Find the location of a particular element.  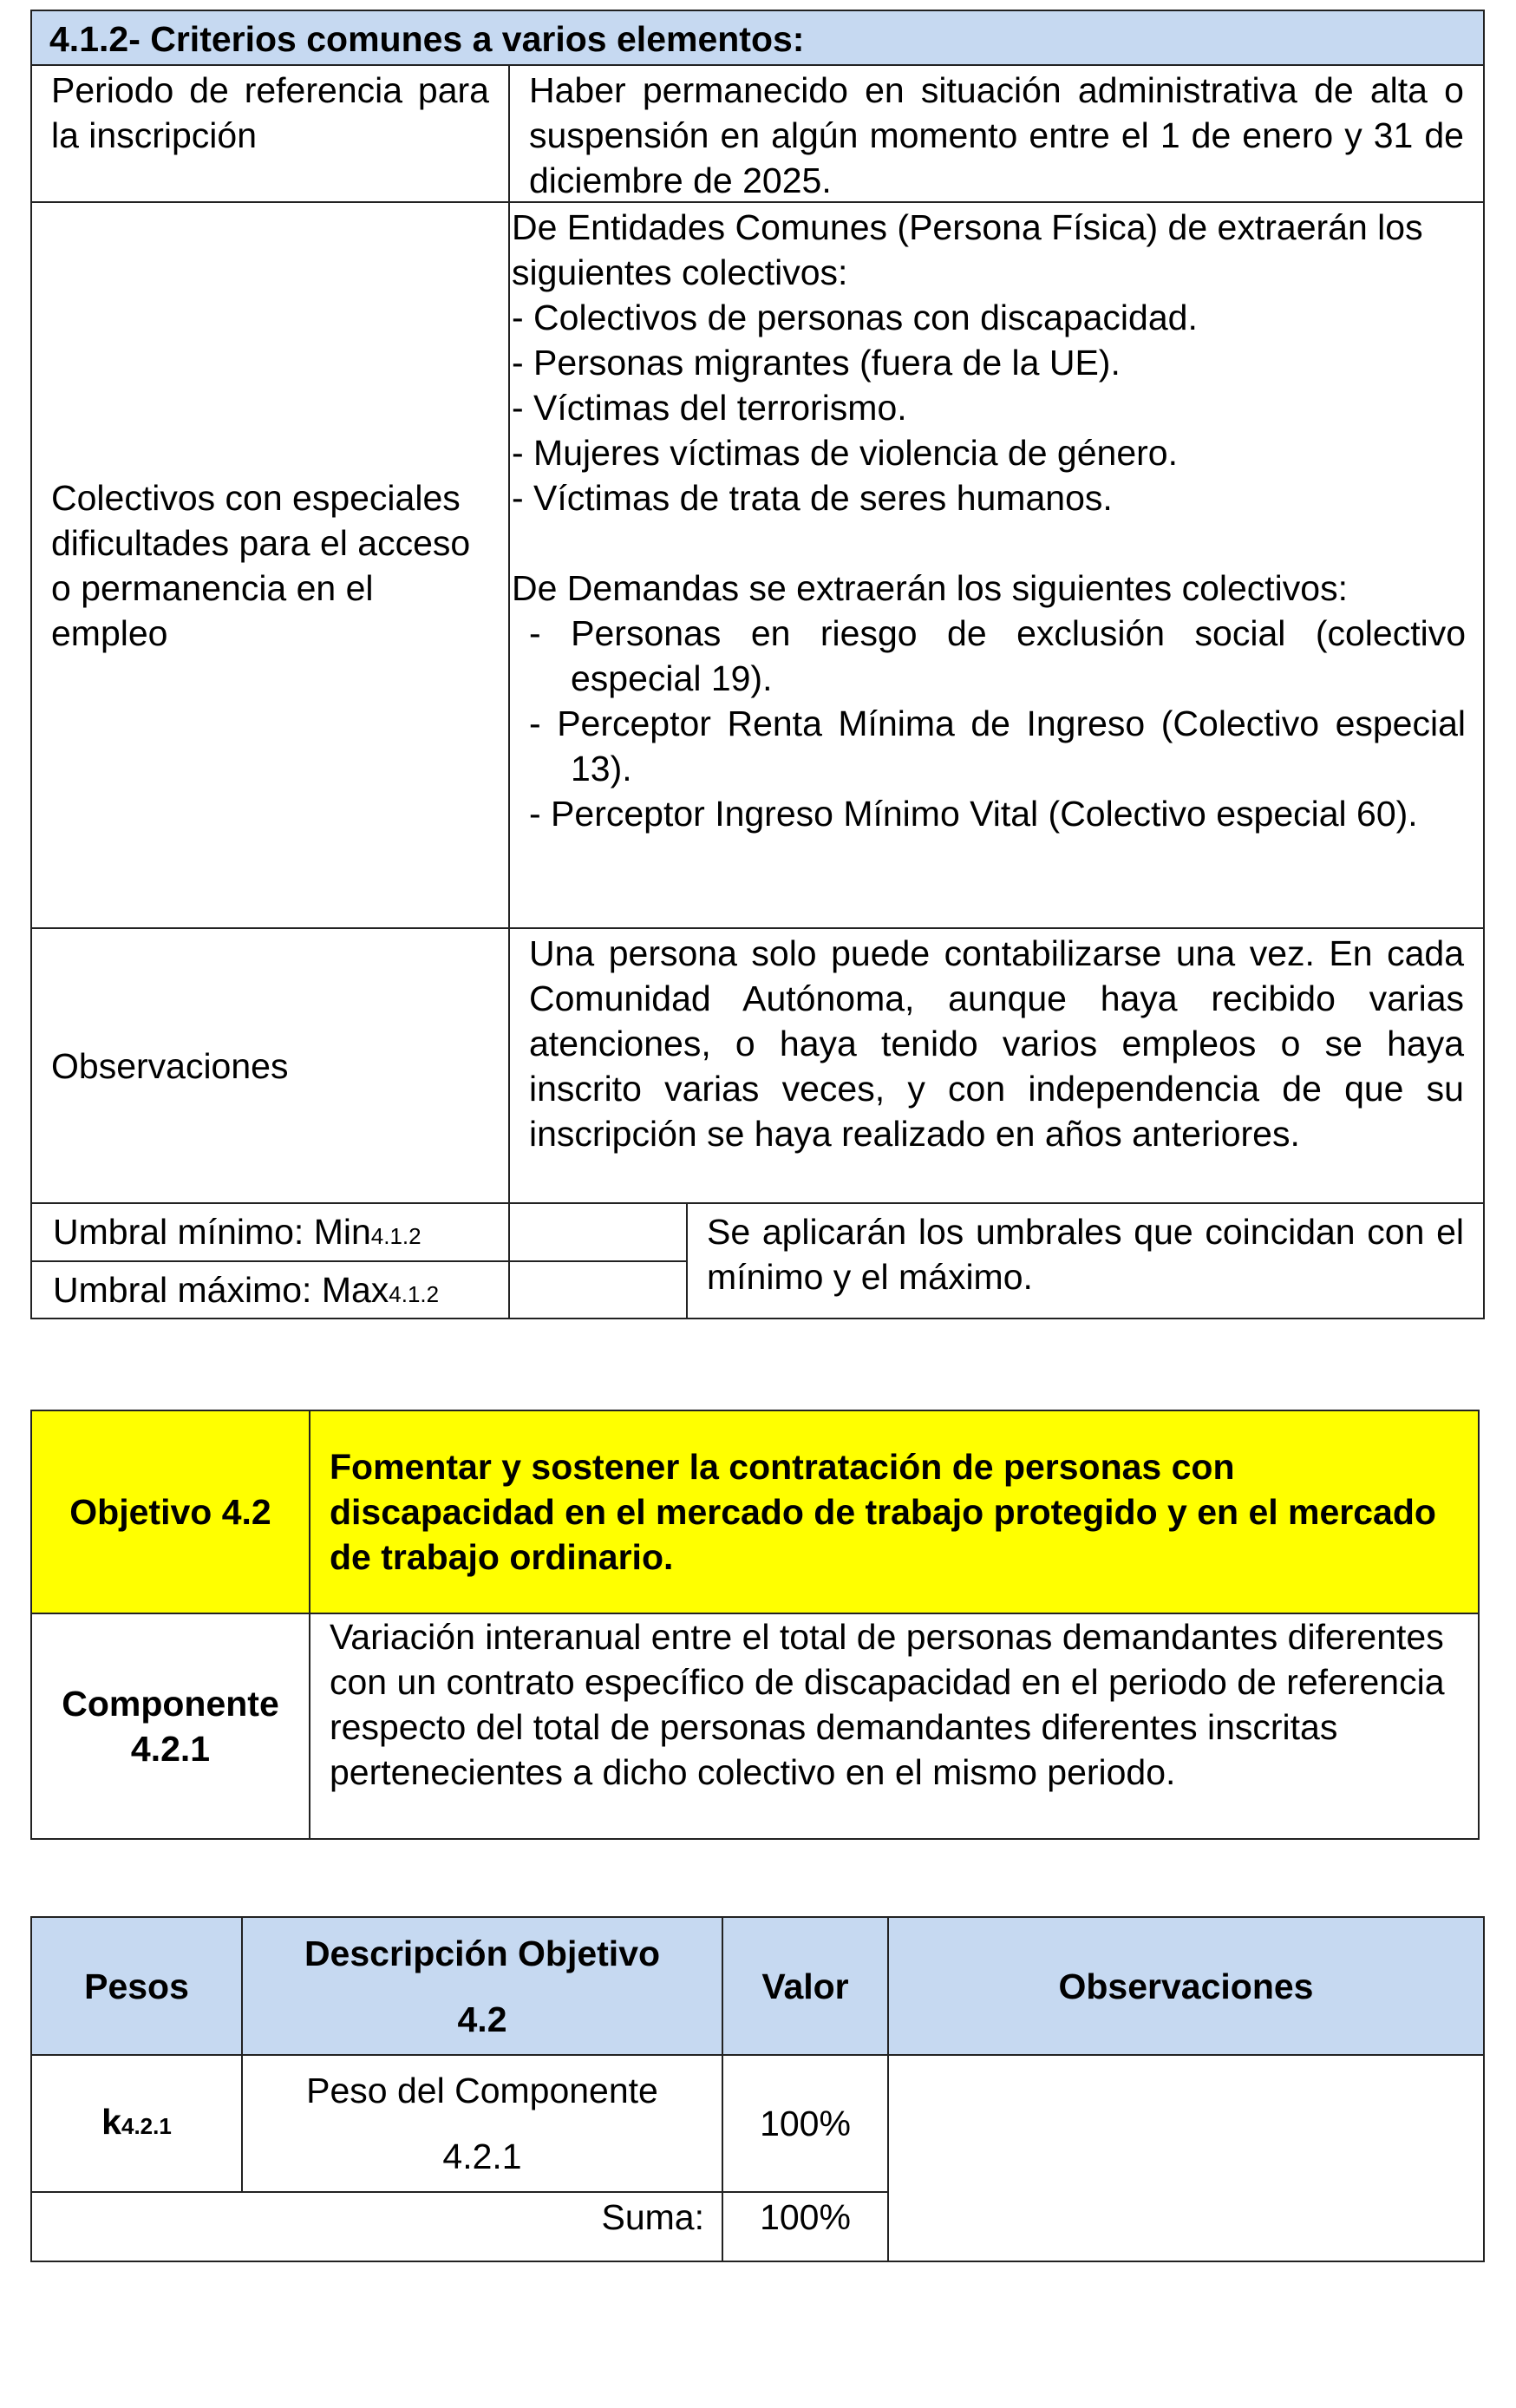

objective-label: Objetivo 4.2 is located at coordinates (170, 1512).